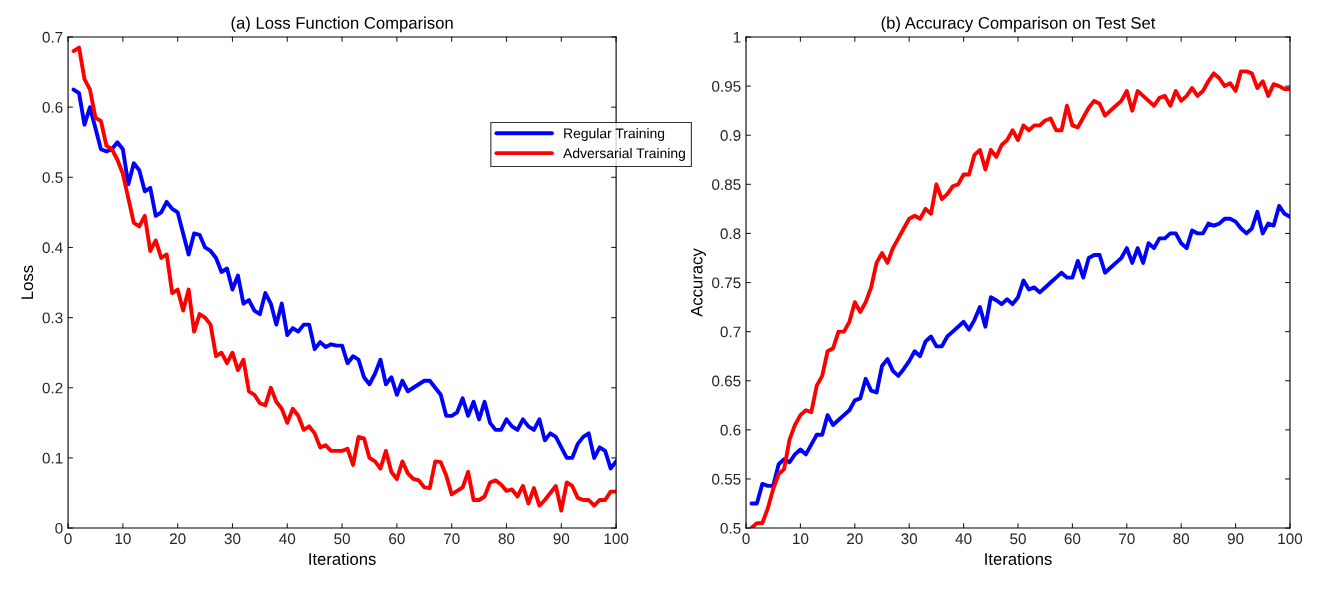 The width and height of the screenshot is (1319, 592). I want to click on y-axis-title: Loss, so click(27, 282).